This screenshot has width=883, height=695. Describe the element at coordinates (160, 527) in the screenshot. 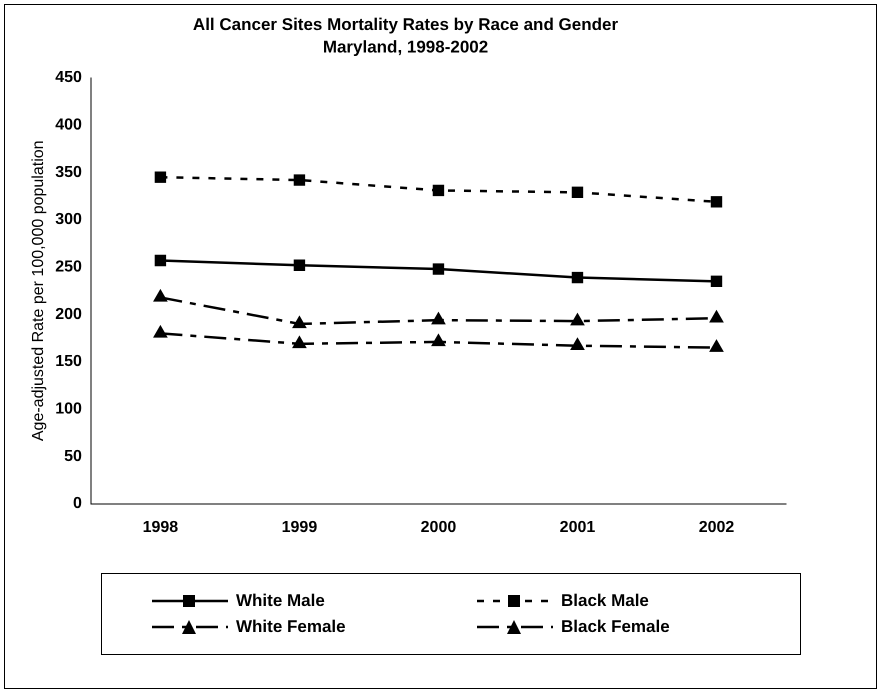

I see `x-tick-label: 1998` at that location.